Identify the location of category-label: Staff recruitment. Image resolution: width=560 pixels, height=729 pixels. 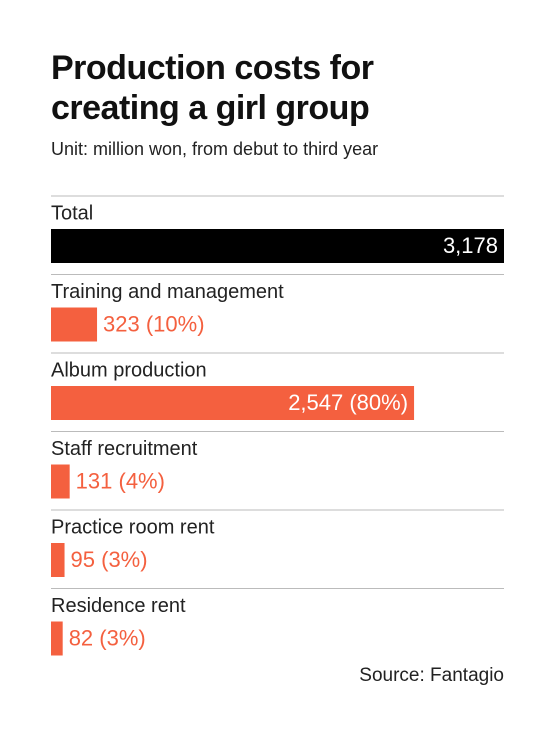
(124, 449).